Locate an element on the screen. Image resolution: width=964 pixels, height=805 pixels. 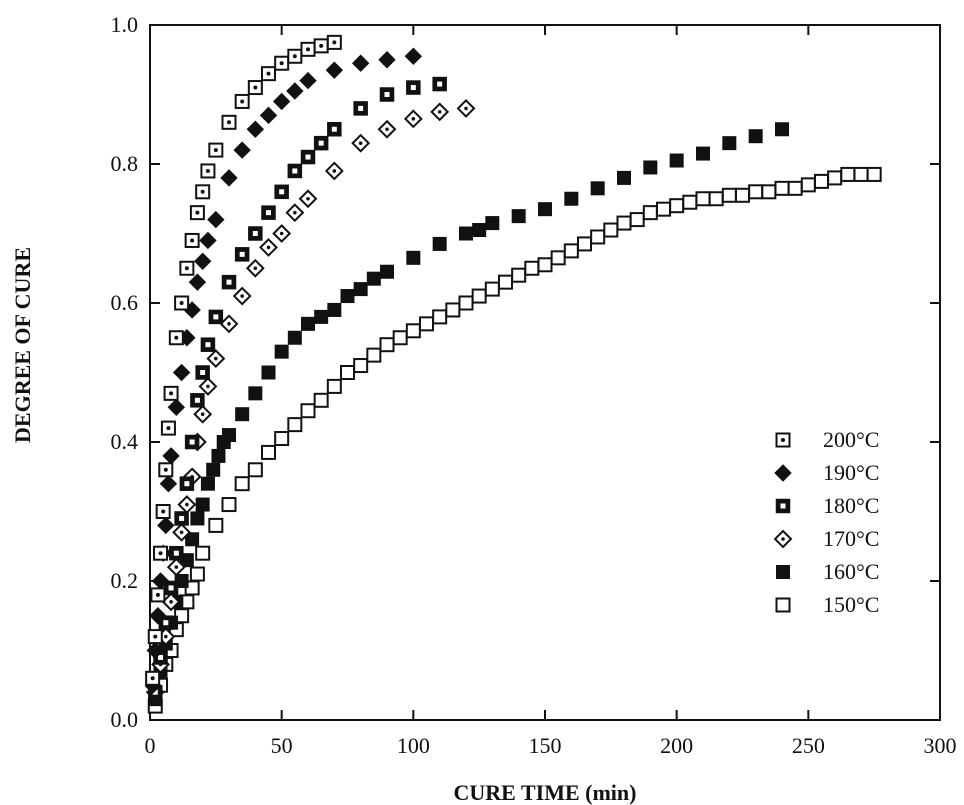
x-tick-label: 50 is located at coordinates (282, 745).